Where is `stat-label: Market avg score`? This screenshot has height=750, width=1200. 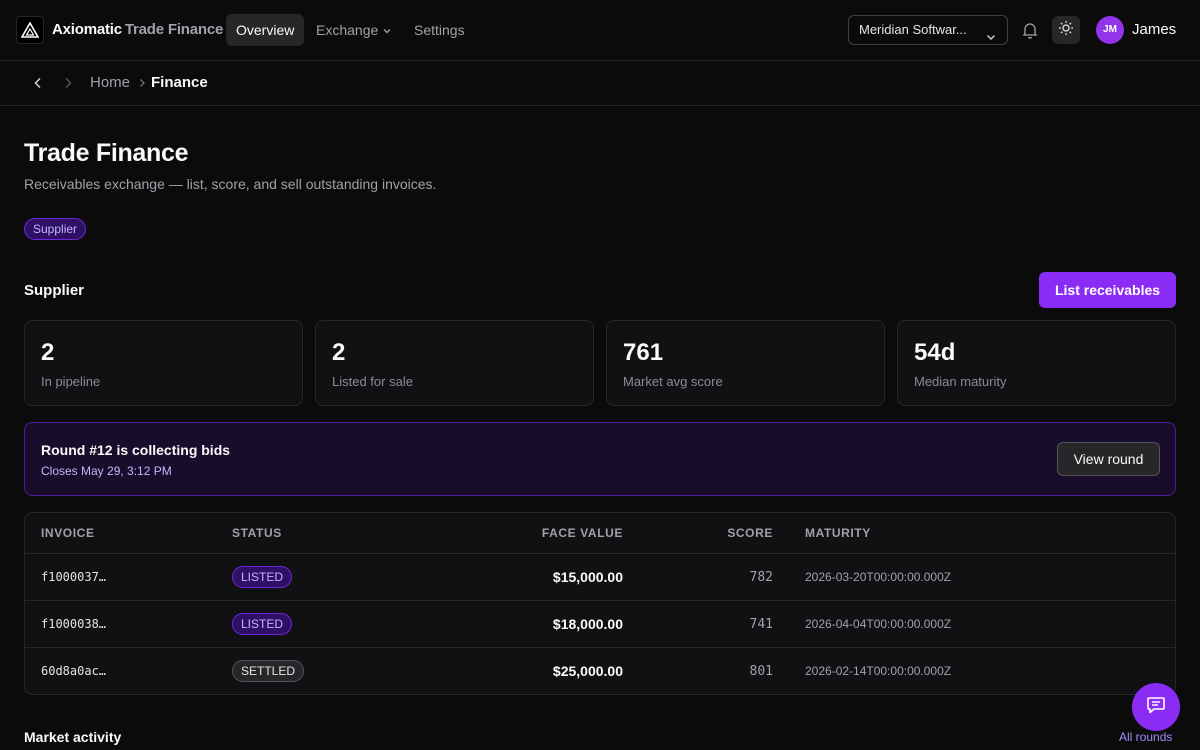
stat-label: Market avg score is located at coordinates (673, 381).